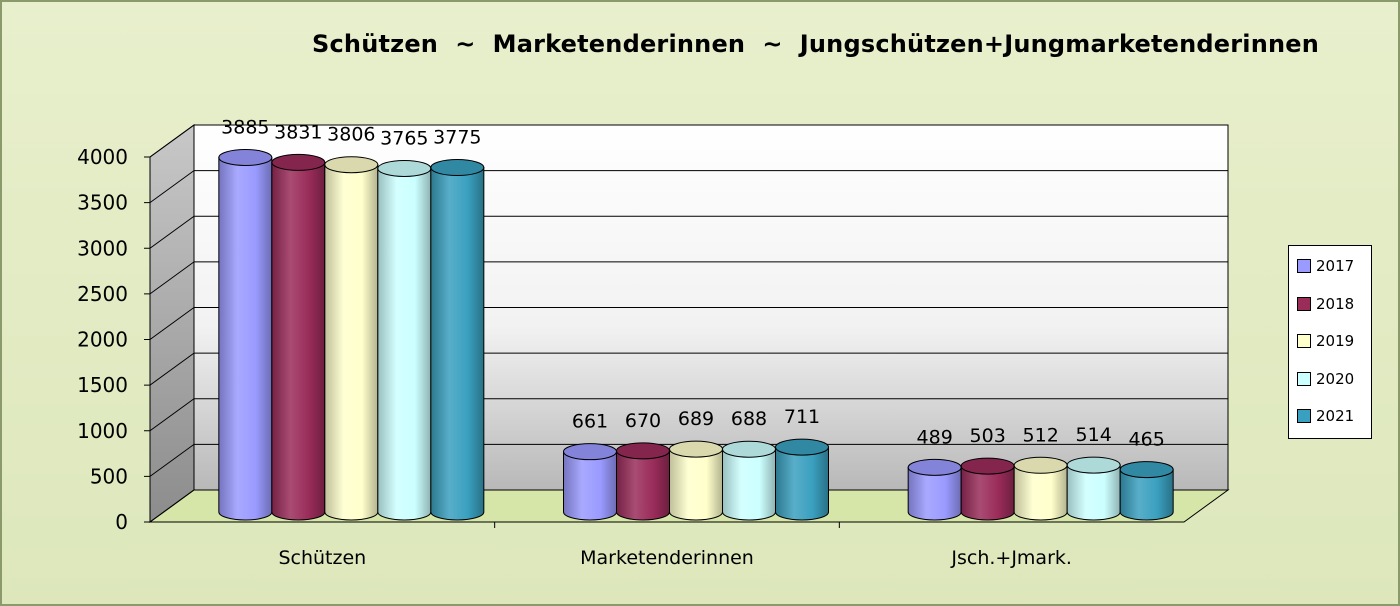  What do you see at coordinates (102, 294) in the screenshot?
I see `y-tick-label: 2500` at bounding box center [102, 294].